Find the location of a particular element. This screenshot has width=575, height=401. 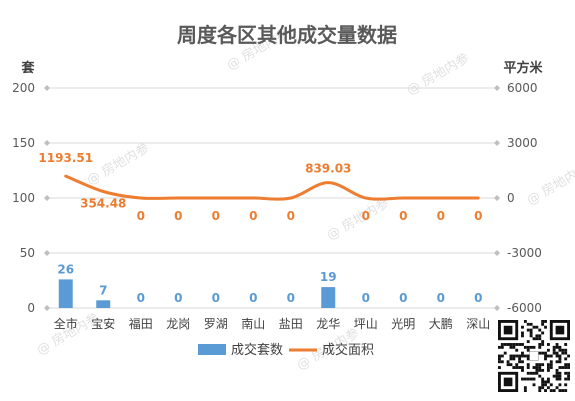

bar-series: 26 7 0 0 0 0 0 19 0 0 0 0 is located at coordinates (269, 285).